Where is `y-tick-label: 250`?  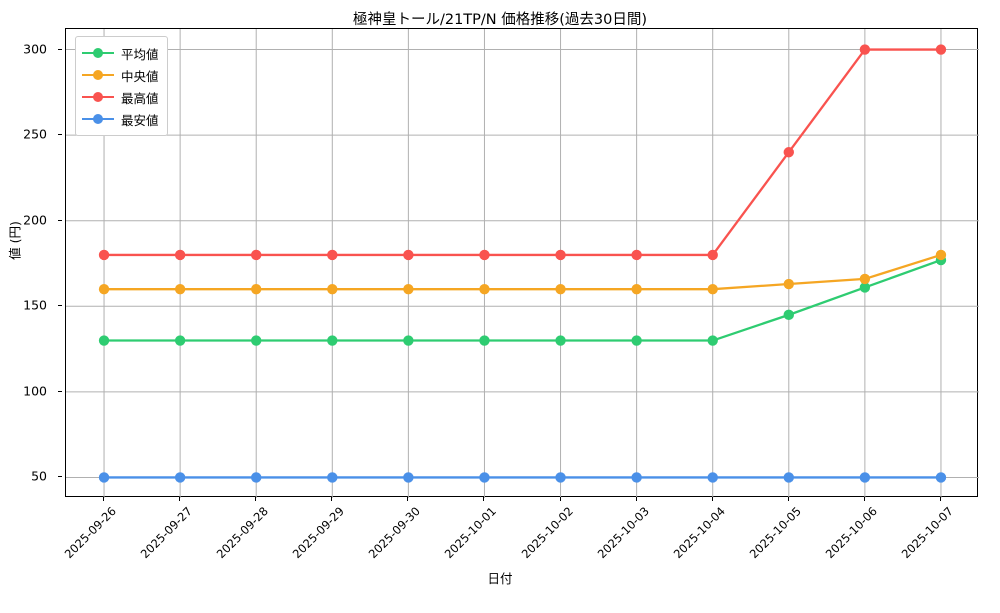
y-tick-label: 250 is located at coordinates (35, 134).